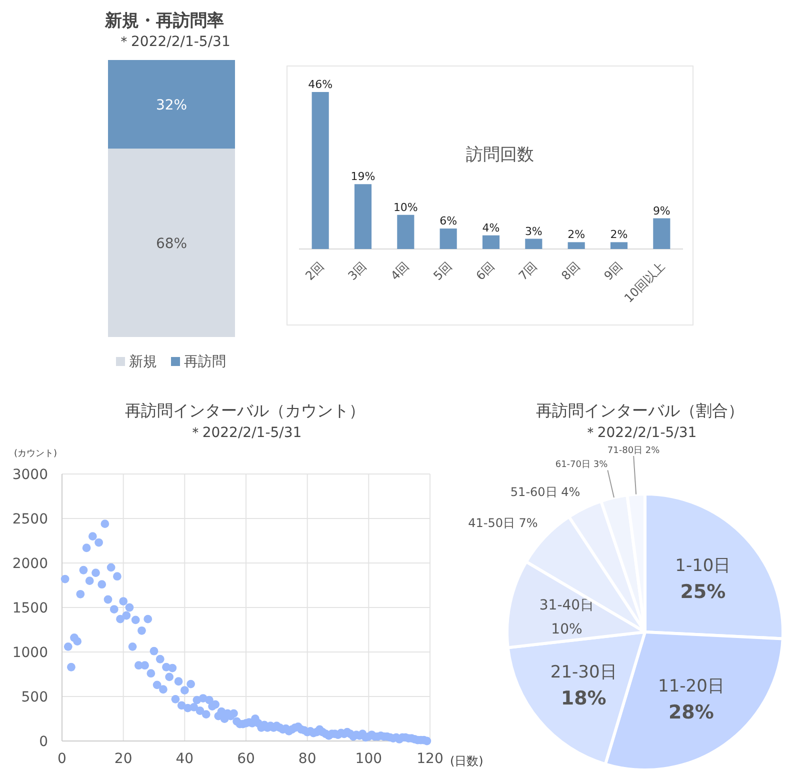 The width and height of the screenshot is (800, 784). What do you see at coordinates (703, 591) in the screenshot?
I see `data-label: 25%` at bounding box center [703, 591].